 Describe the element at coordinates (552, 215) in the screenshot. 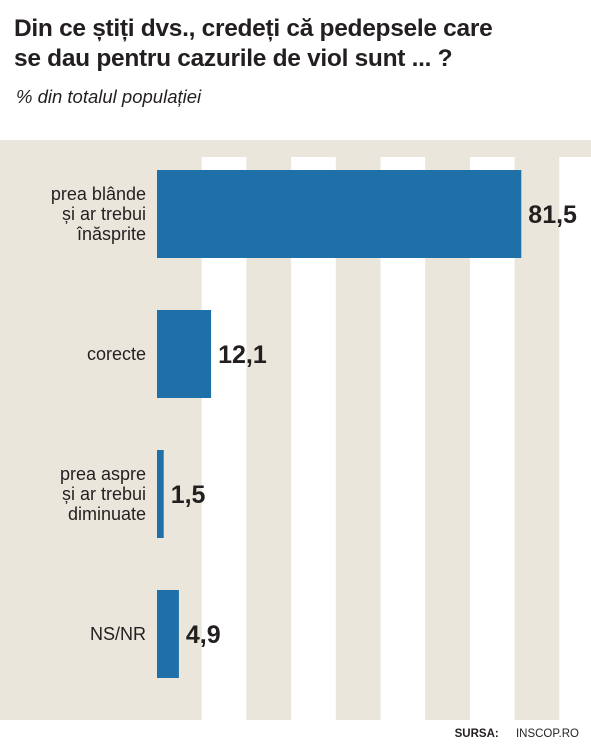

I see `value-label-1: 81,5` at that location.